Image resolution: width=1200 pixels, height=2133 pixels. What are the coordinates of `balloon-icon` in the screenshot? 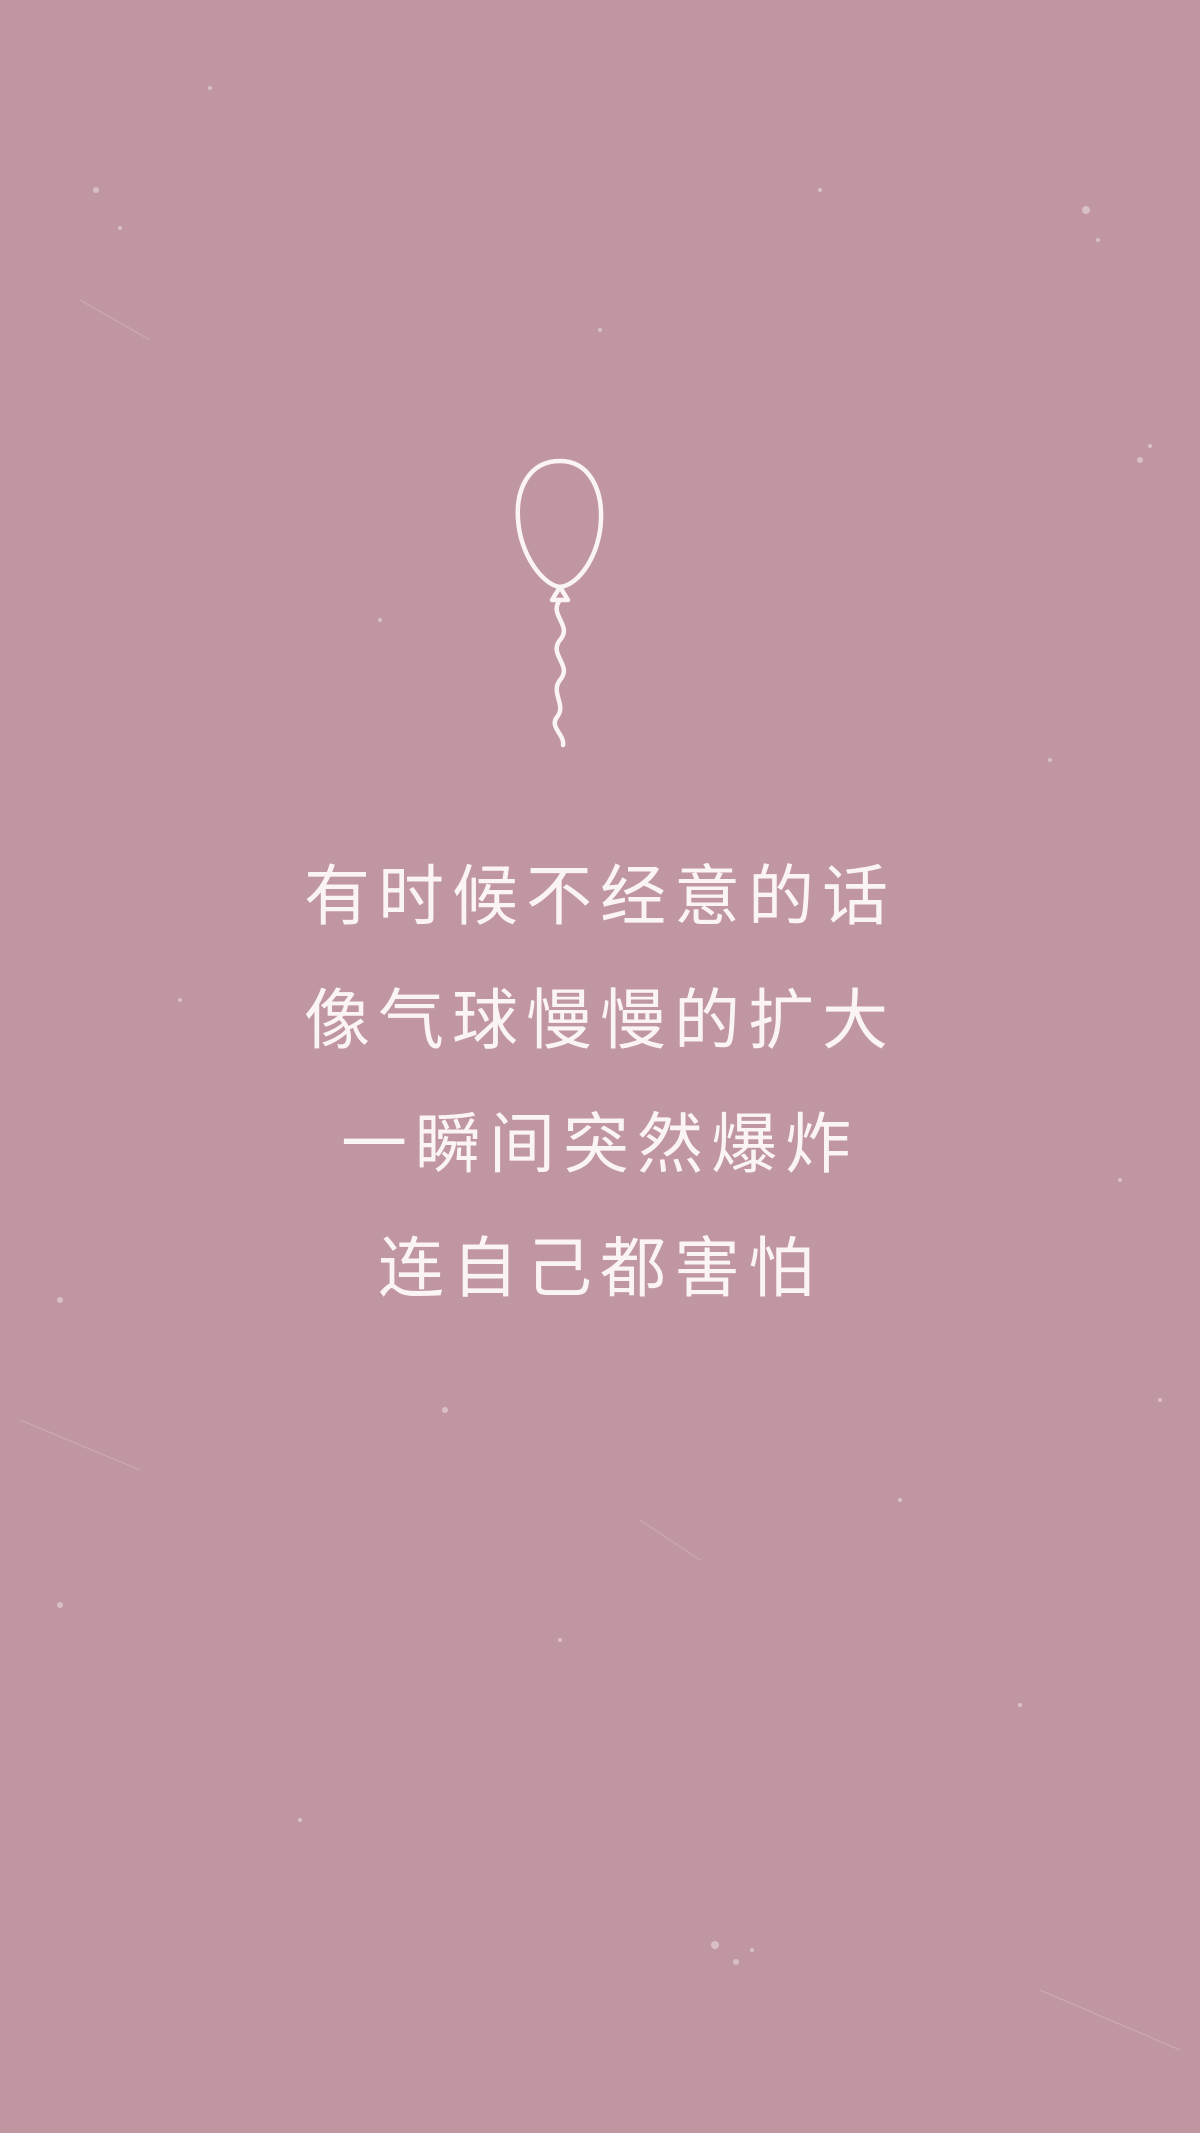 It's located at (559, 603).